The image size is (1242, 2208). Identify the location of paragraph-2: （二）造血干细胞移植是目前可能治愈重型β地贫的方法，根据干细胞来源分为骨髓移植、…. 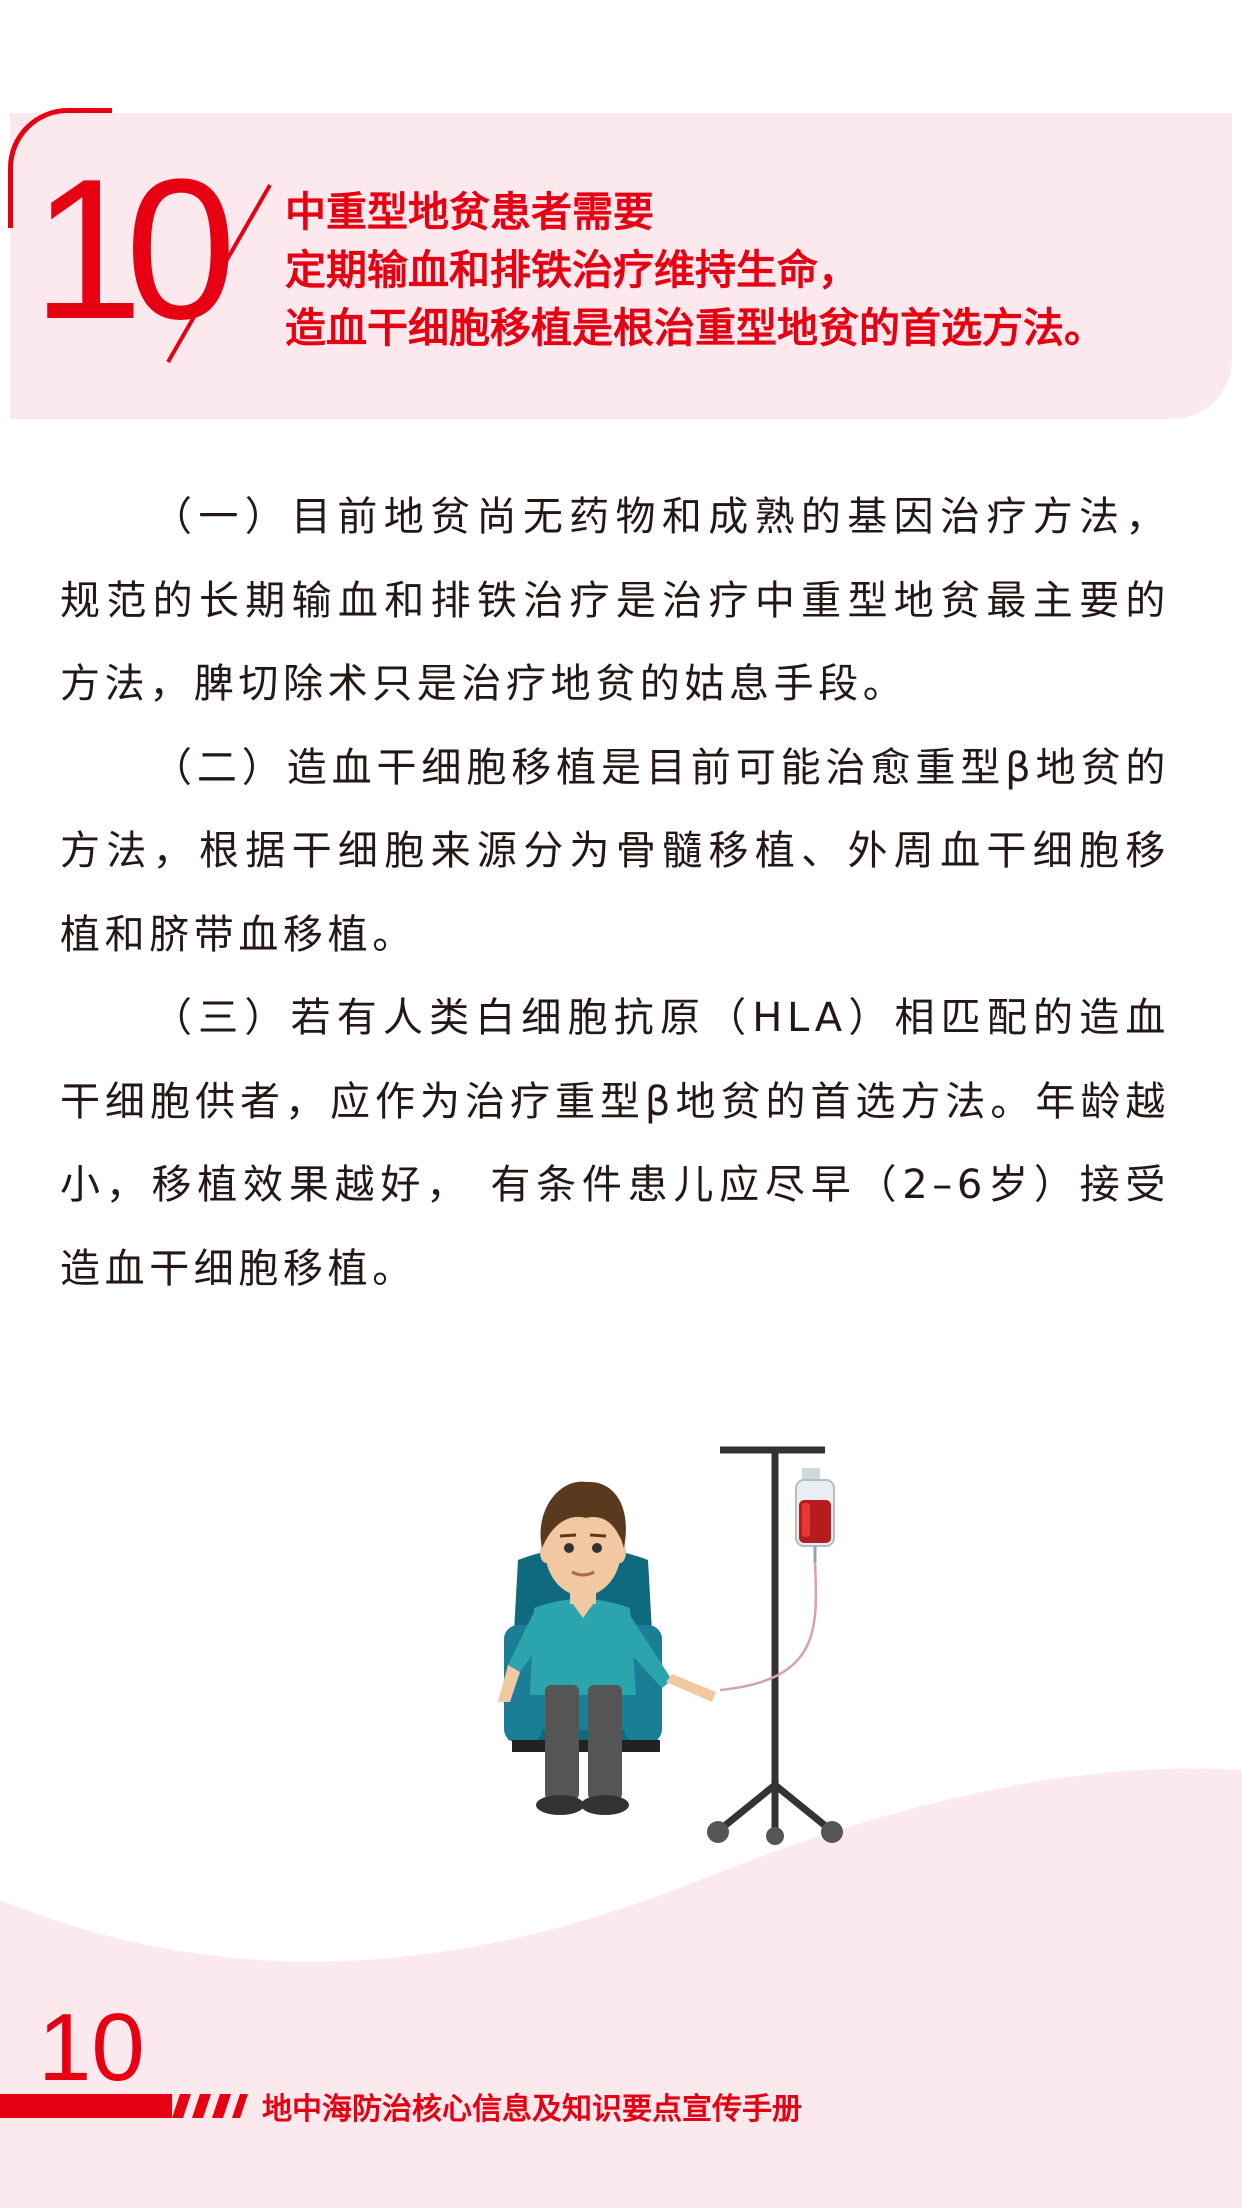
(615, 852).